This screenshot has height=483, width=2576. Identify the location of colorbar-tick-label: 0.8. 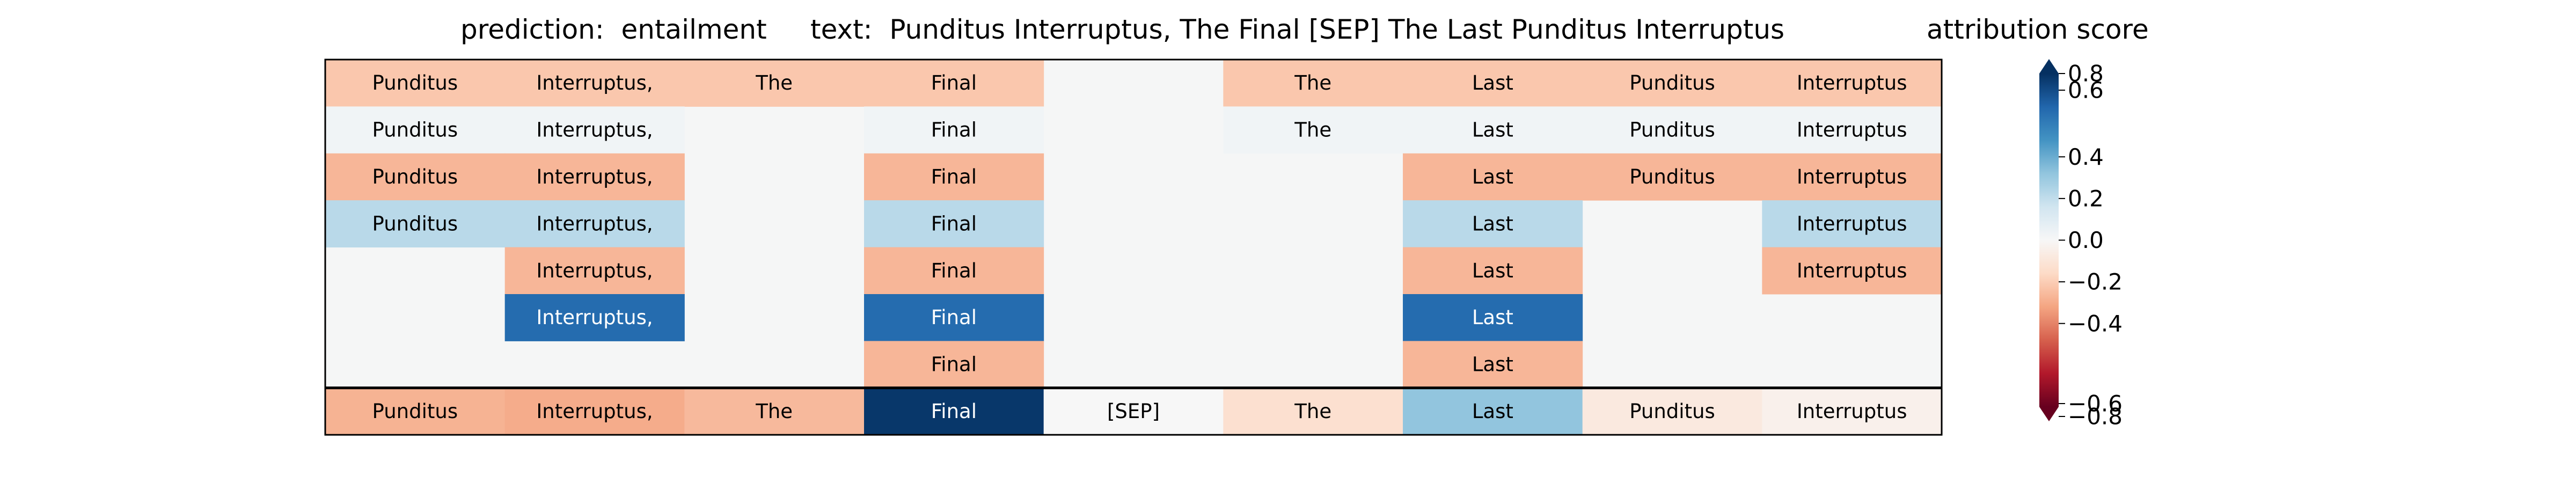
(2086, 74).